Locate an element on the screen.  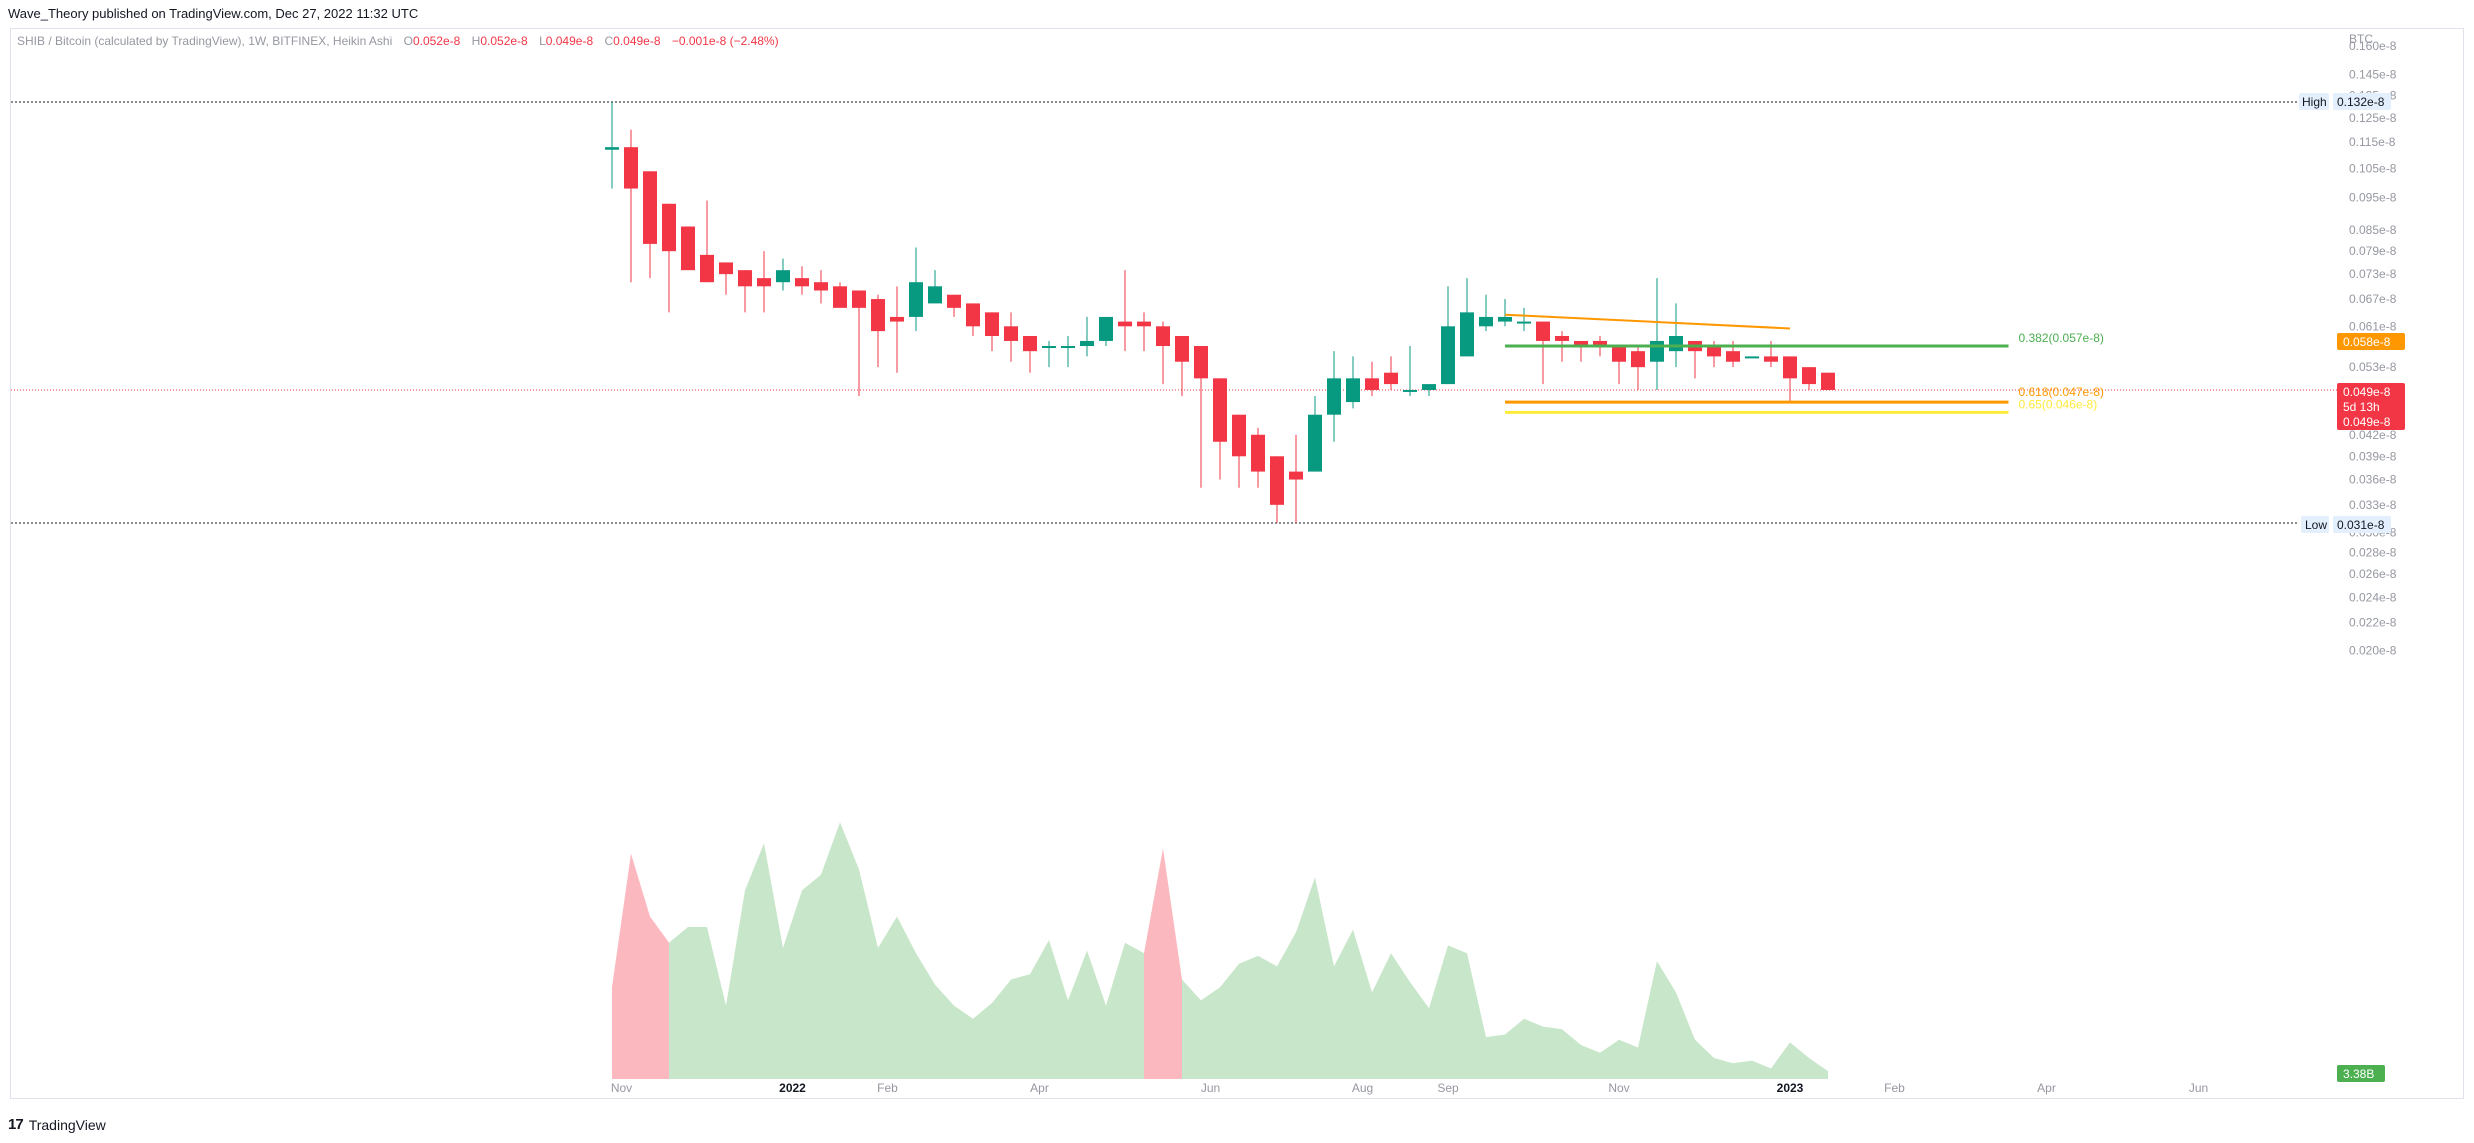
legend-h-label: H is located at coordinates (476, 41).